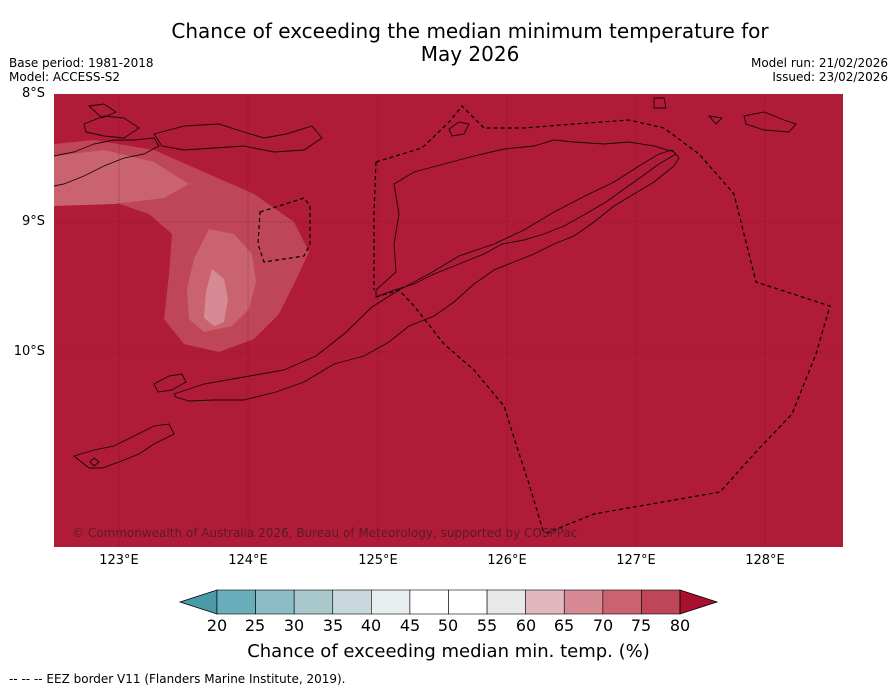 Image resolution: width=896 pixels, height=690 pixels. I want to click on semau-coastline, so click(170, 383).